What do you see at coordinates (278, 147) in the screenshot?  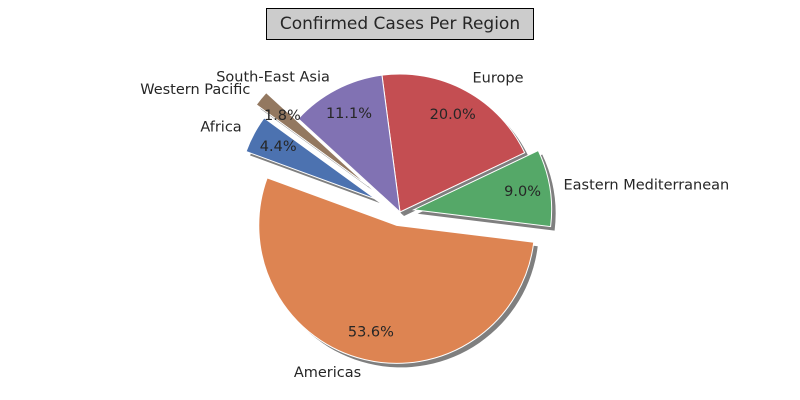 I see `slice-percent-label: 4.4%` at bounding box center [278, 147].